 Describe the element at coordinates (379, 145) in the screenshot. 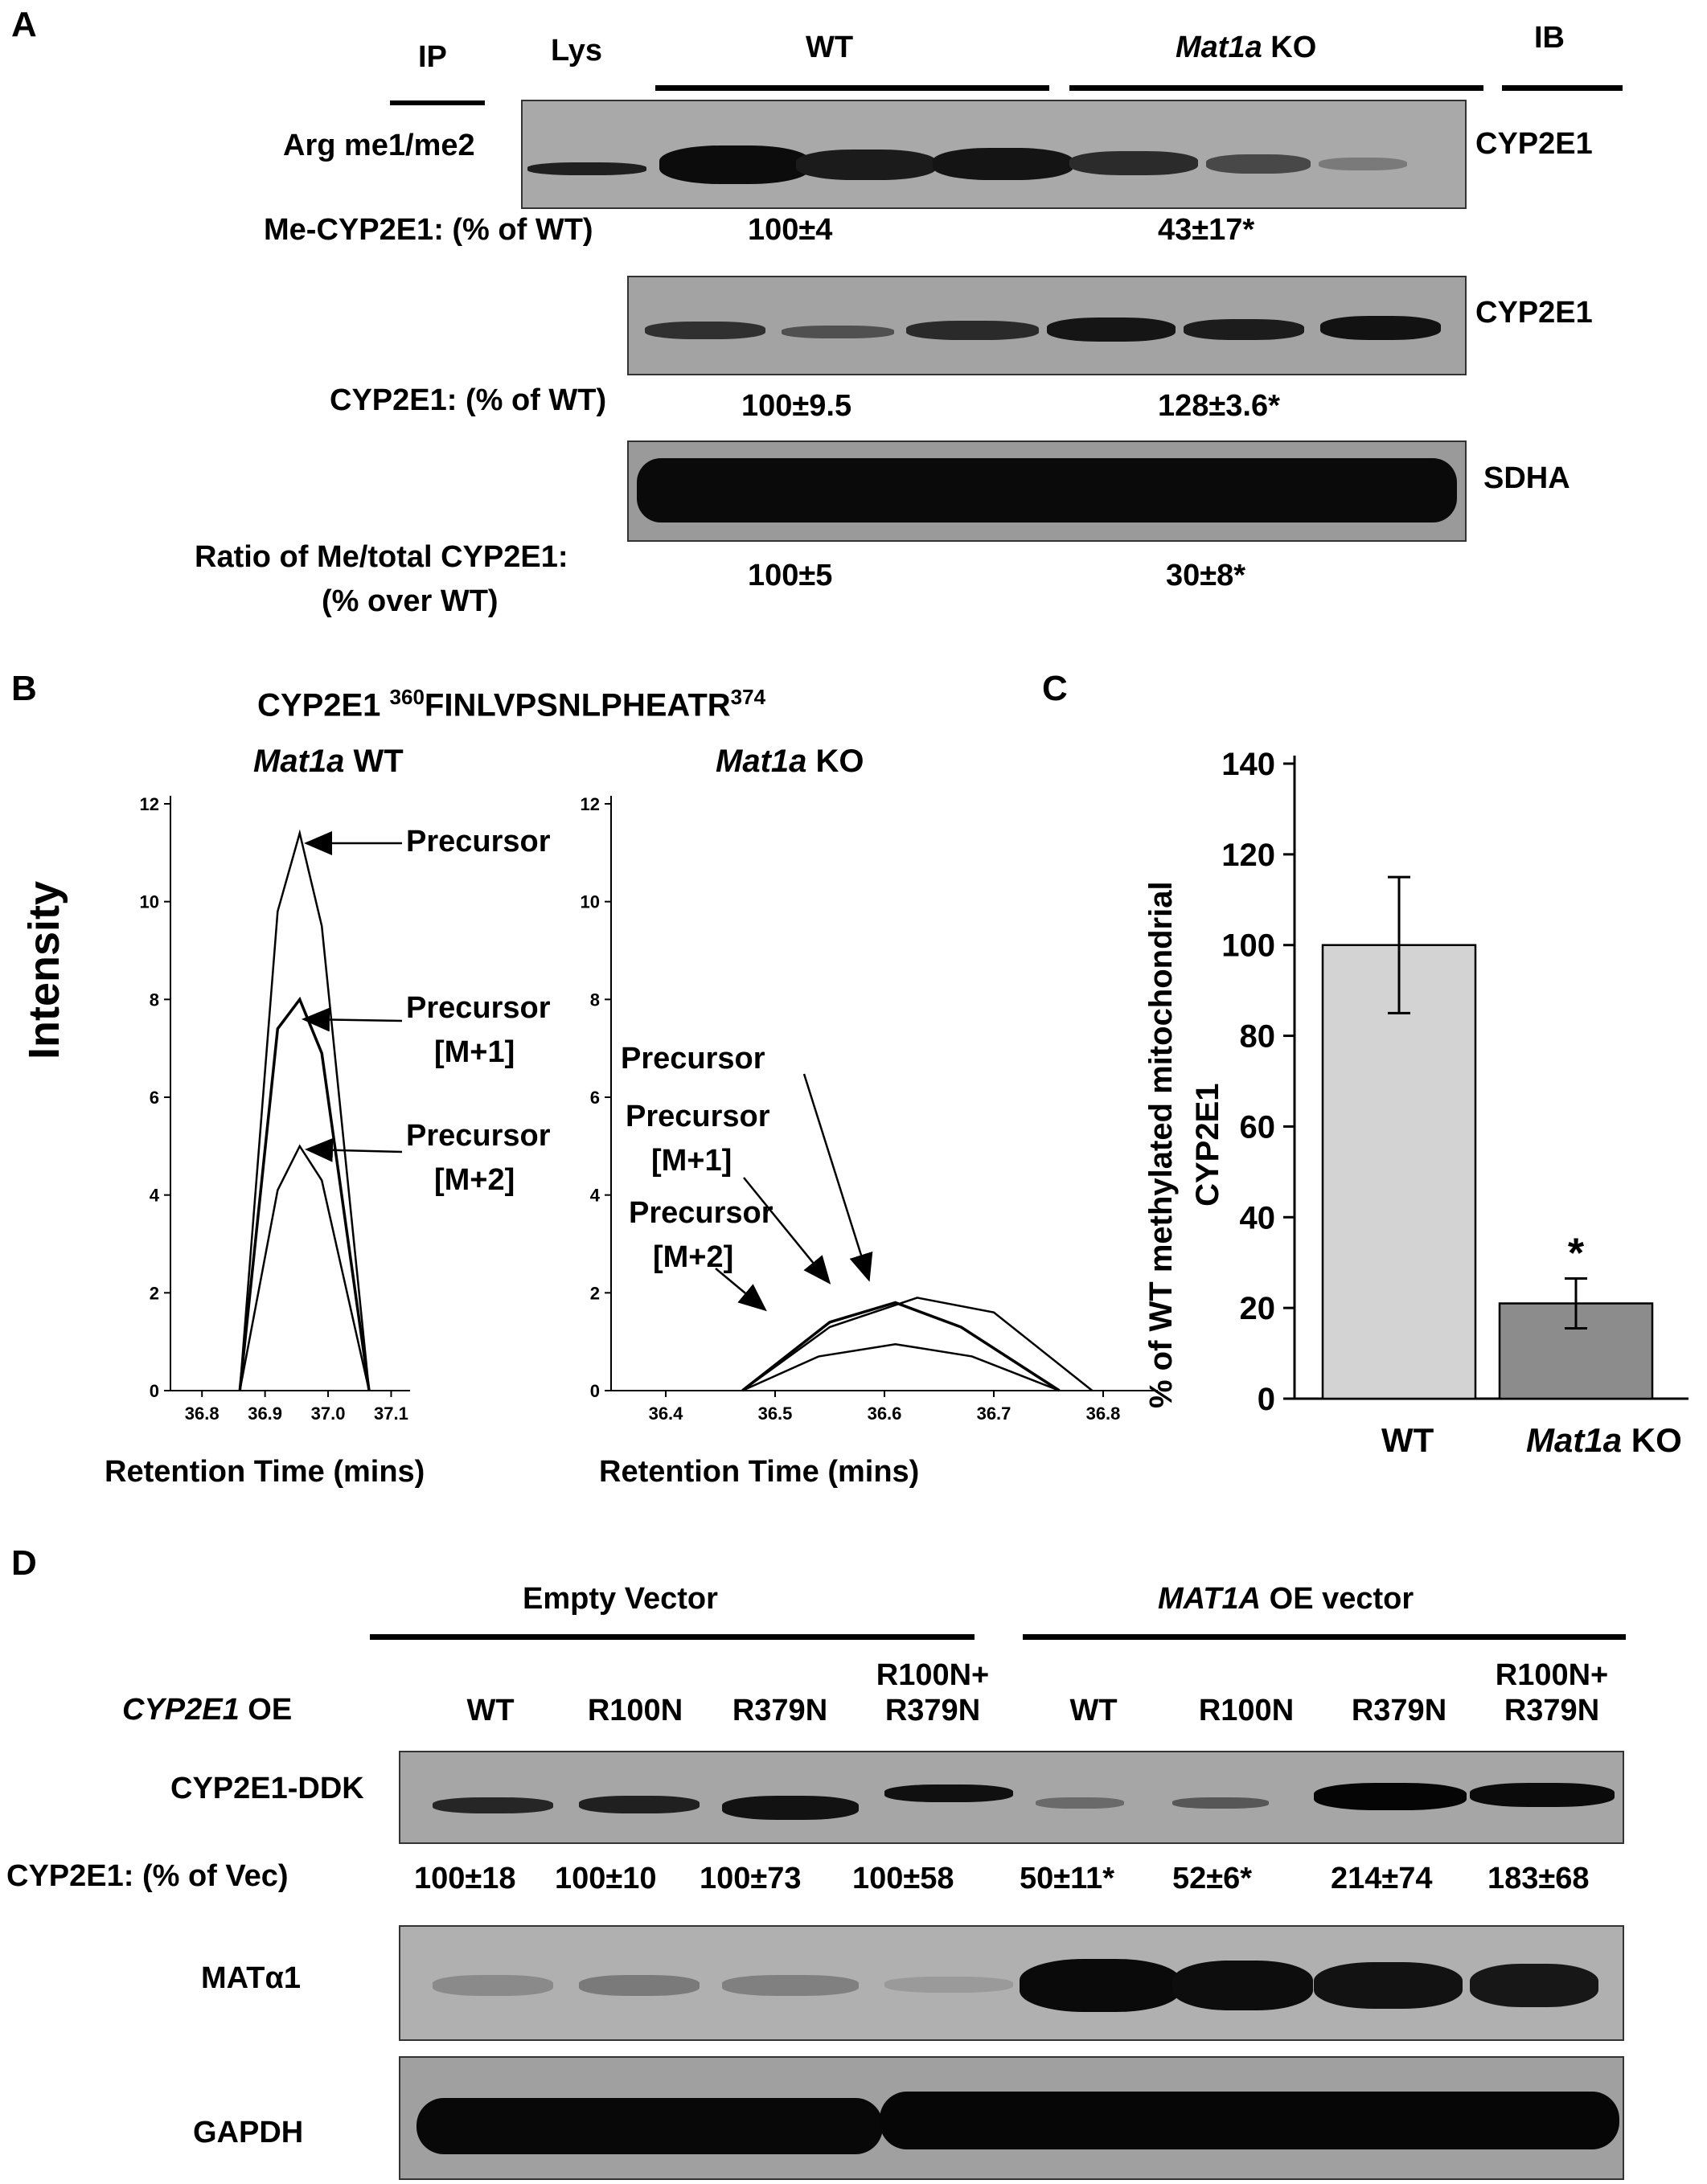

I see `arg-me-label: Arg me1/me2` at that location.